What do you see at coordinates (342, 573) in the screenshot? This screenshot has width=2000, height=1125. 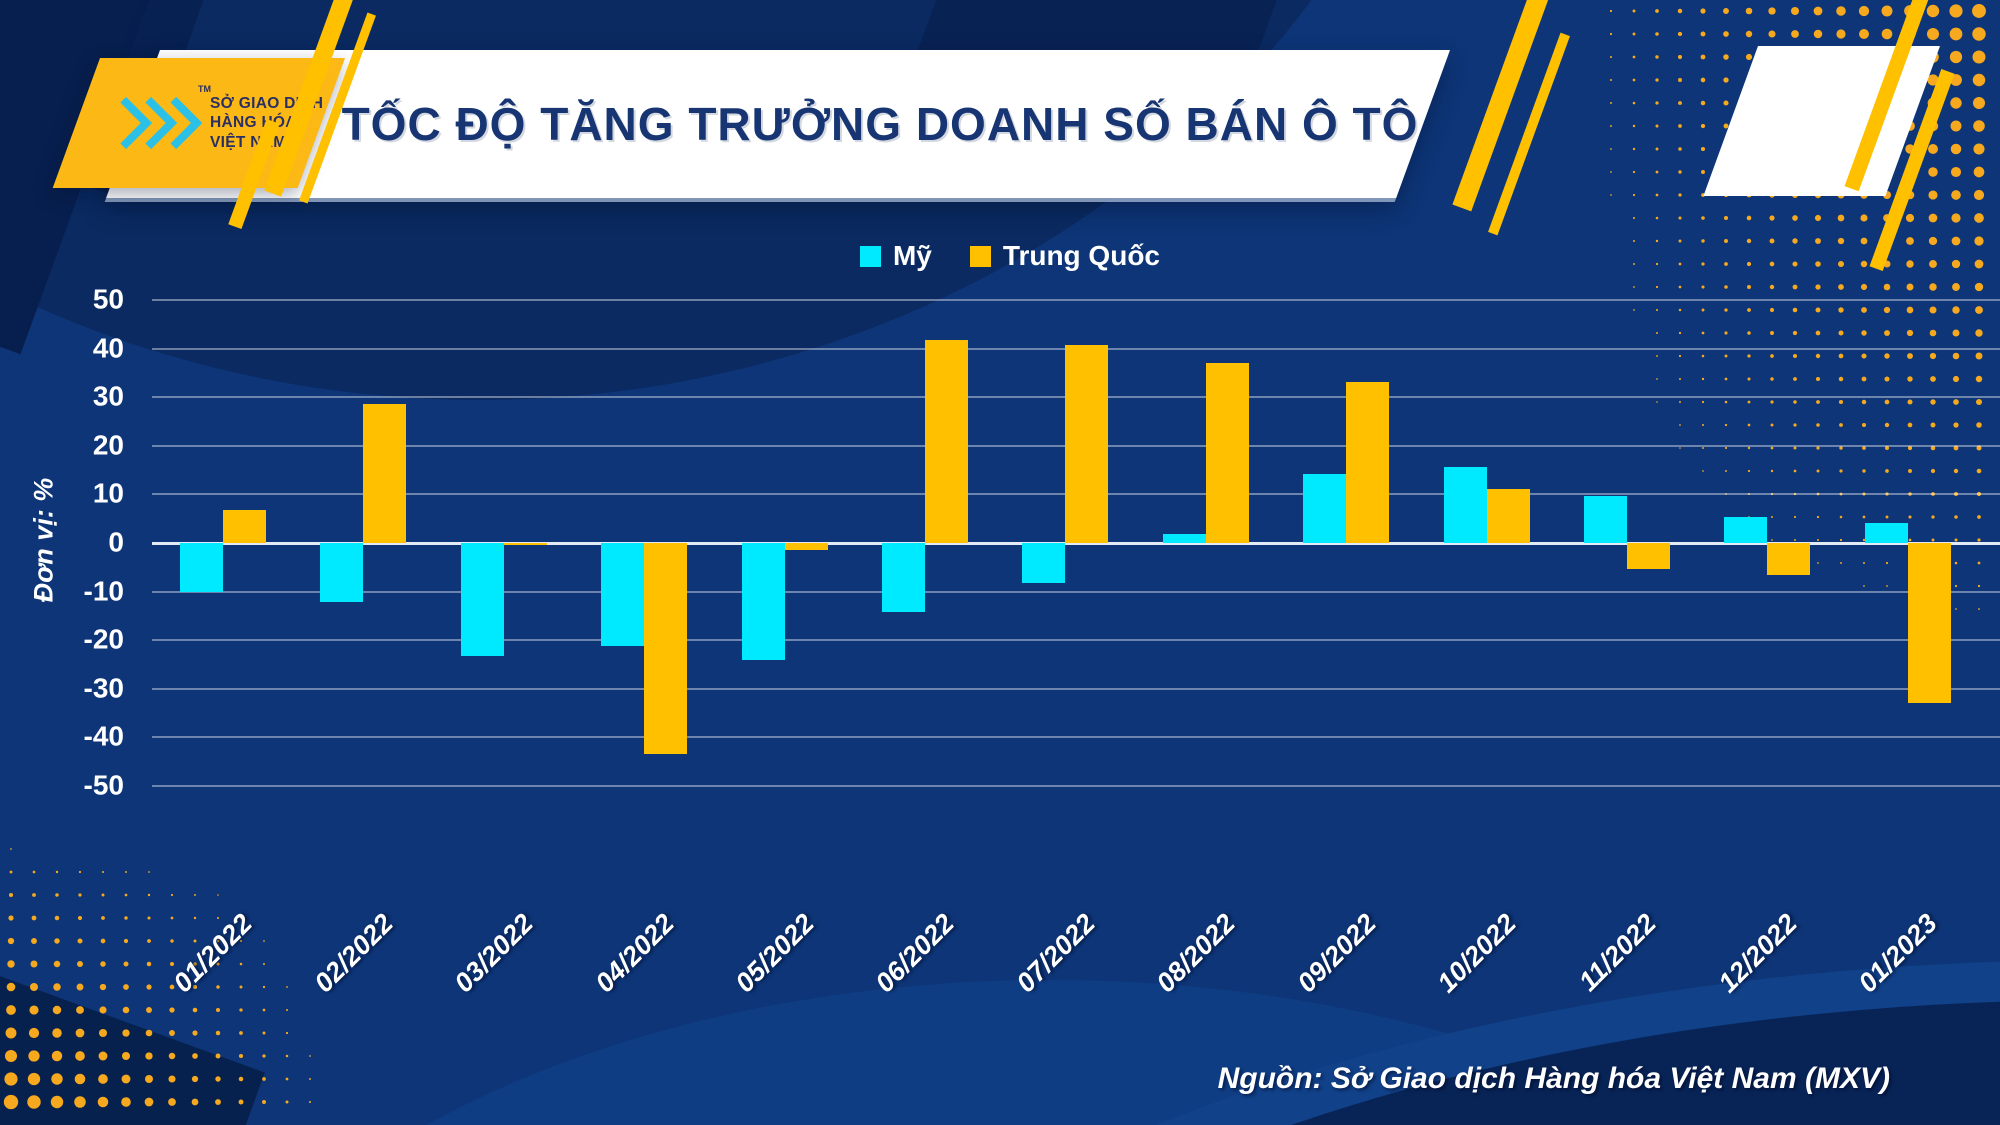 I see `bar-Mỹ-02/2022` at bounding box center [342, 573].